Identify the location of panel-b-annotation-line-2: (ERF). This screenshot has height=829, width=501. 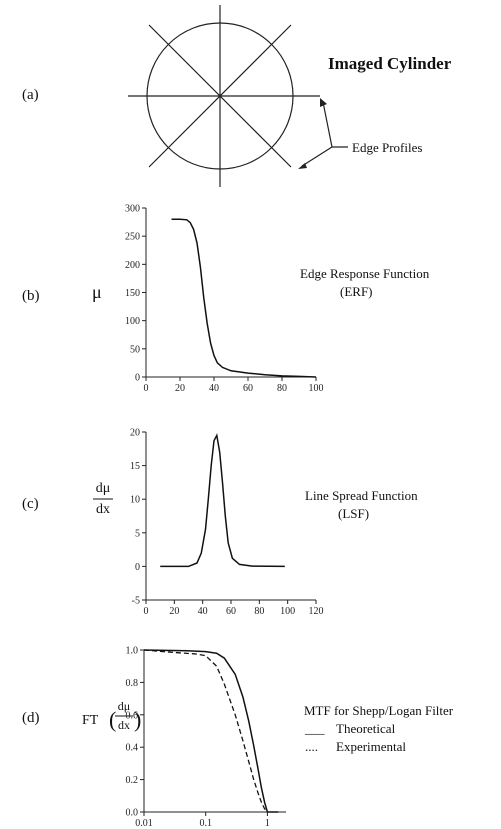
(356, 291).